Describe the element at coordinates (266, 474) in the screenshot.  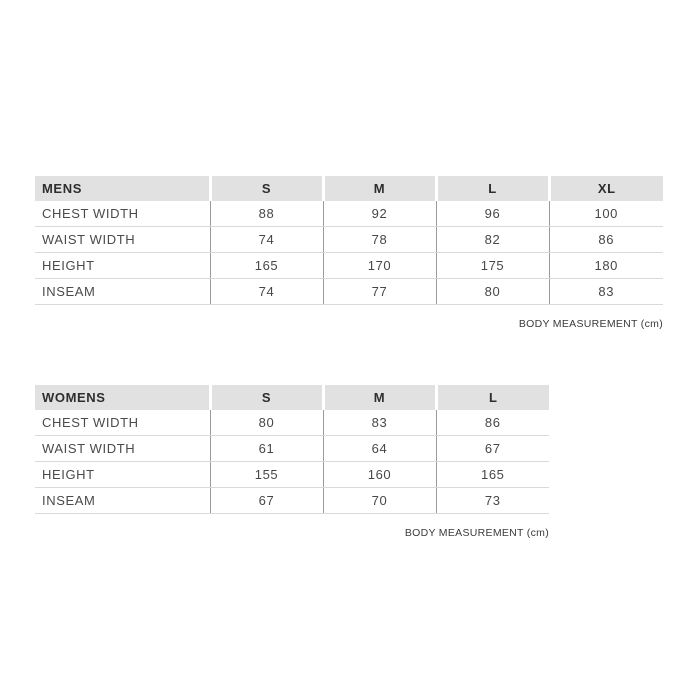
I see `value-cell: 155` at that location.